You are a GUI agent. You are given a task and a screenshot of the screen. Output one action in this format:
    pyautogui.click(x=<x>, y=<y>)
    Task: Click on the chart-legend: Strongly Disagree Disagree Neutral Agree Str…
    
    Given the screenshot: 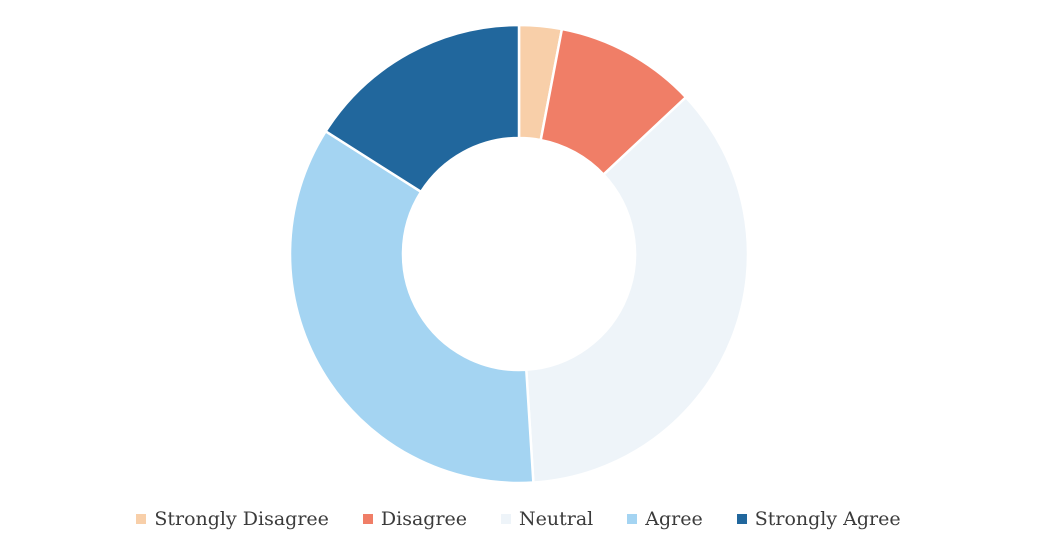 What is the action you would take?
    pyautogui.click(x=518, y=519)
    